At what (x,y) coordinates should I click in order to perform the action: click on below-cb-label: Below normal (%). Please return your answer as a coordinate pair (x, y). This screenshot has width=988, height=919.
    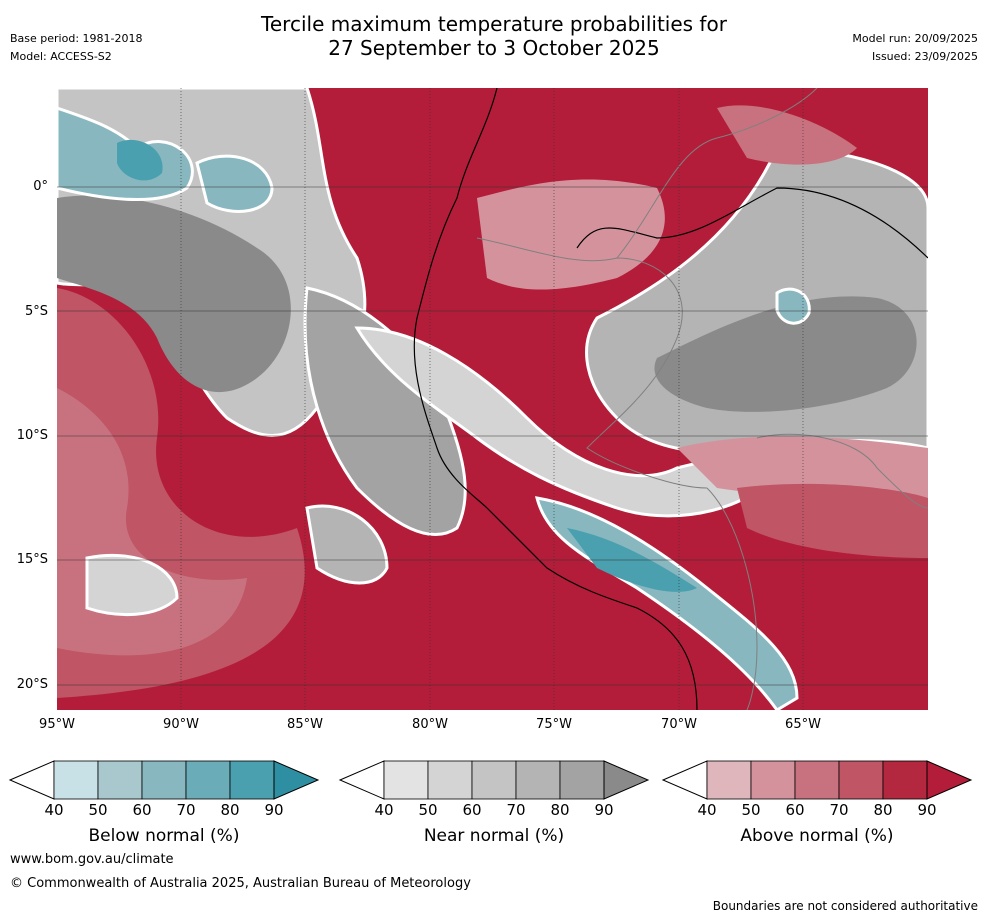
    Looking at the image, I should click on (164, 836).